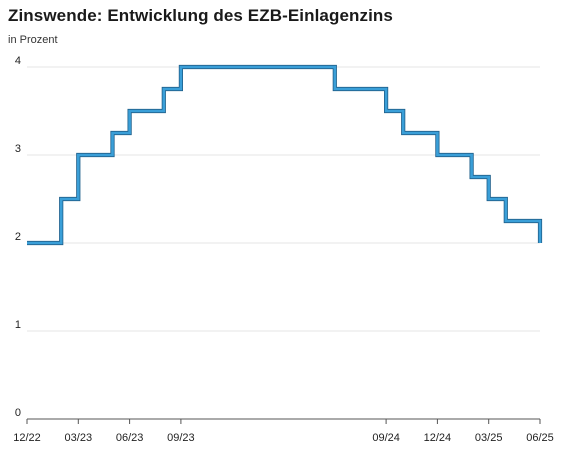 The width and height of the screenshot is (567, 461). I want to click on x-tick-label: 09/24, so click(386, 438).